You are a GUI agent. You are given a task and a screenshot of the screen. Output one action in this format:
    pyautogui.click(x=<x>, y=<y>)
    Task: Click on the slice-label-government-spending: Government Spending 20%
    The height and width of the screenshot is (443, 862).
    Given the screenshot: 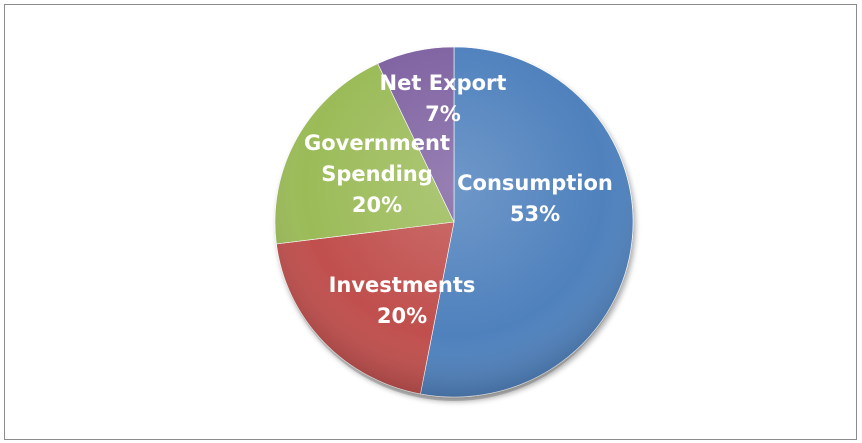 What is the action you would take?
    pyautogui.click(x=377, y=174)
    